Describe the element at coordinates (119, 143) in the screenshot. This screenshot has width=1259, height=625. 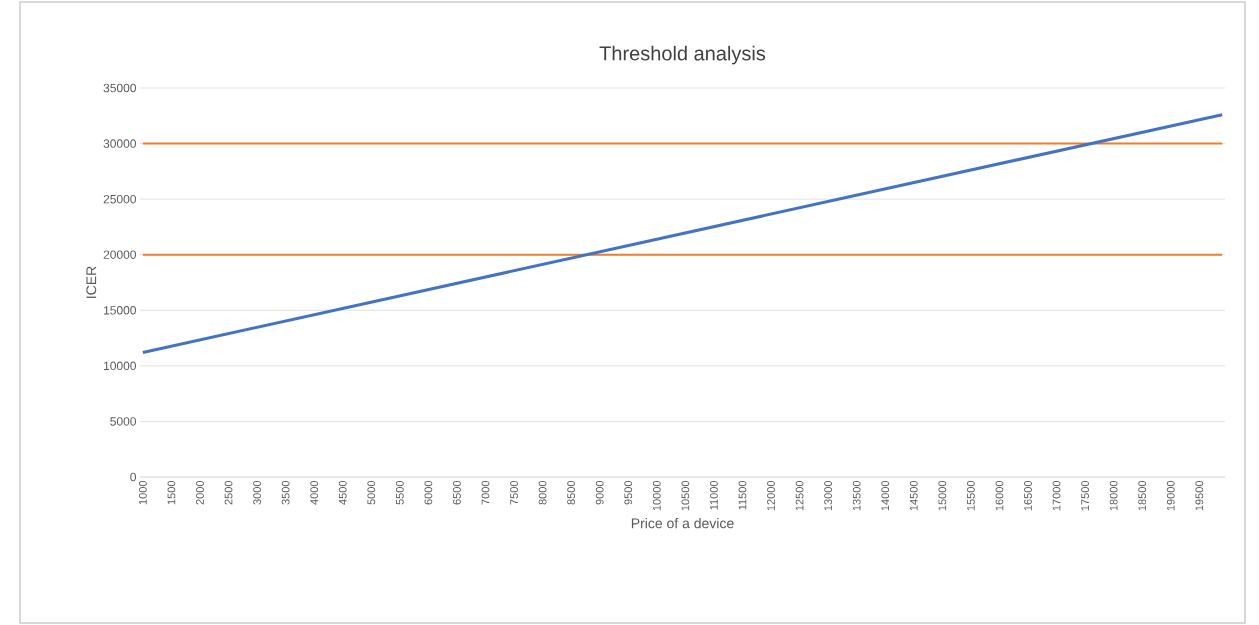
I see `y-tick-label: 30000` at that location.